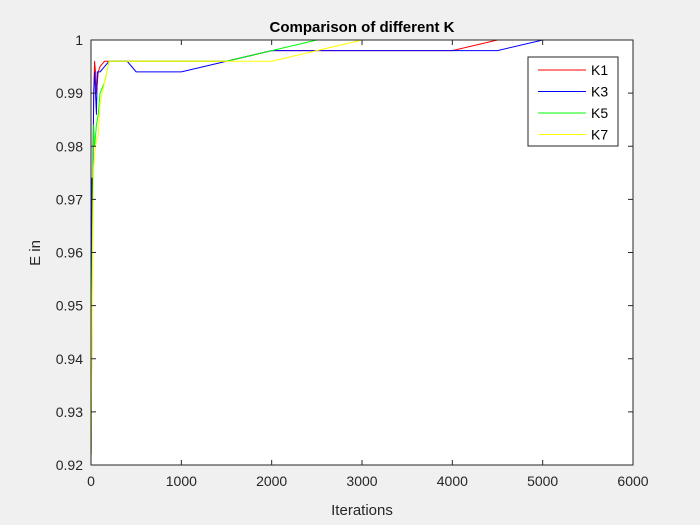 Image resolution: width=700 pixels, height=525 pixels. What do you see at coordinates (542, 481) in the screenshot?
I see `x-tick-label: 5000` at bounding box center [542, 481].